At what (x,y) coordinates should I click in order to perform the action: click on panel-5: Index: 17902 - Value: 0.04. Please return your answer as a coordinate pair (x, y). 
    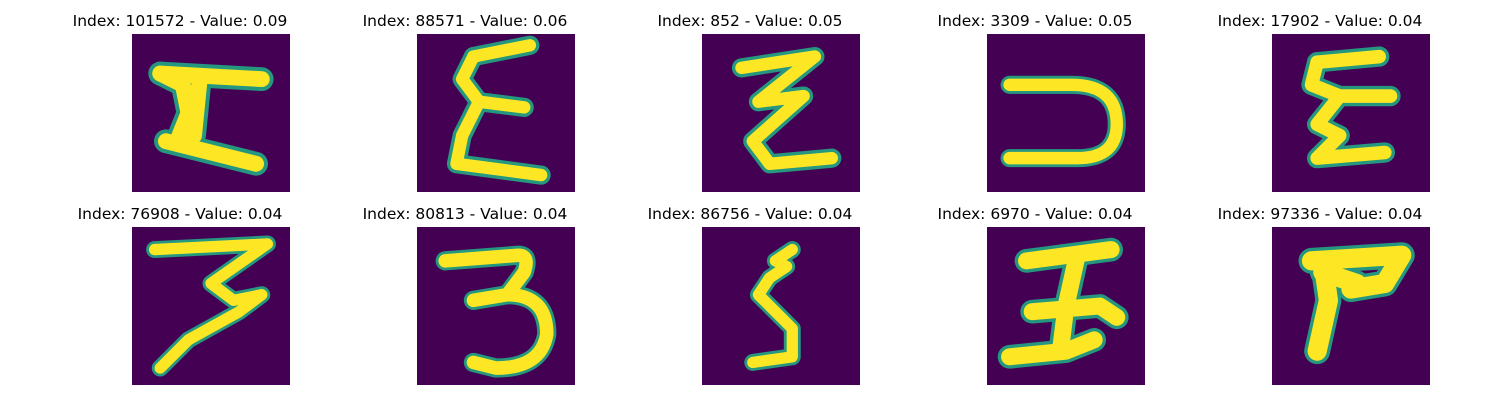
    Looking at the image, I should click on (1320, 96).